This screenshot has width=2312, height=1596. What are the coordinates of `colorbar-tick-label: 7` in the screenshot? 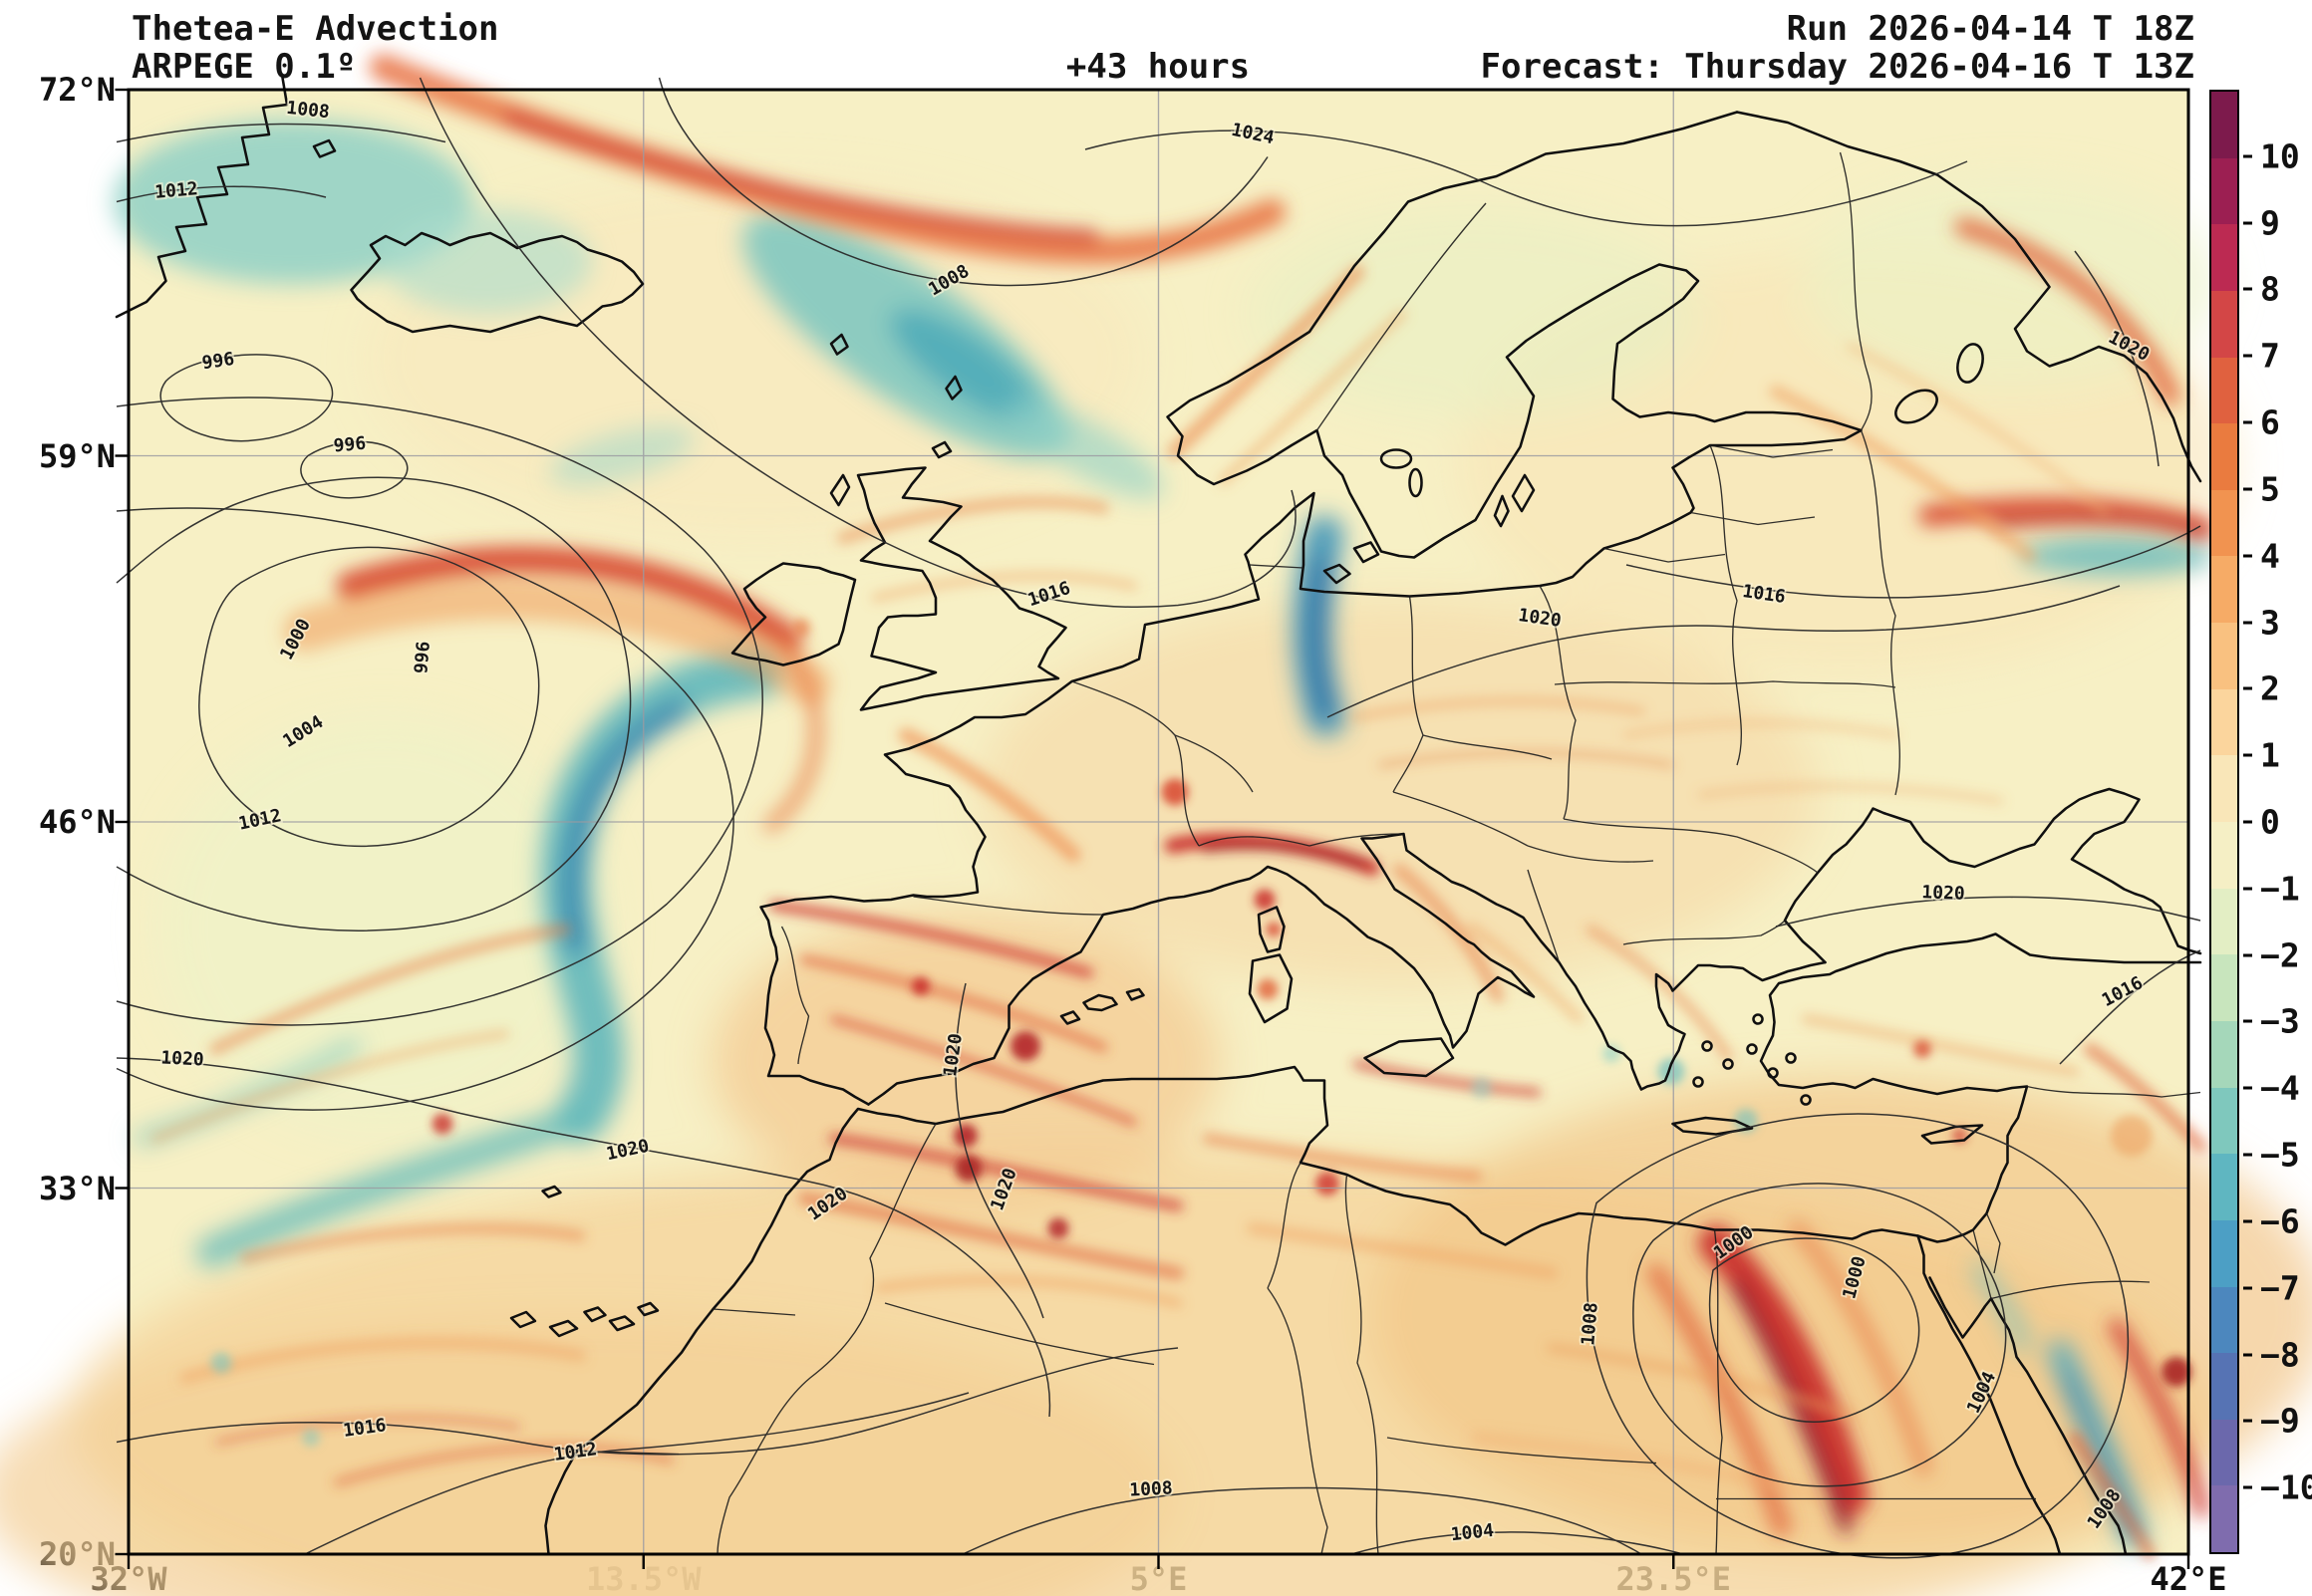 It's located at (2270, 356).